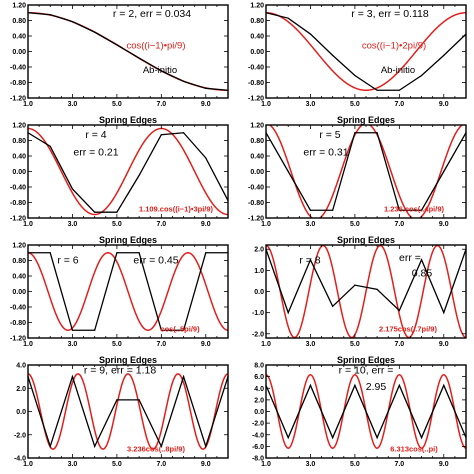  I want to click on y-tick-label: 2.0, so click(259, 400).